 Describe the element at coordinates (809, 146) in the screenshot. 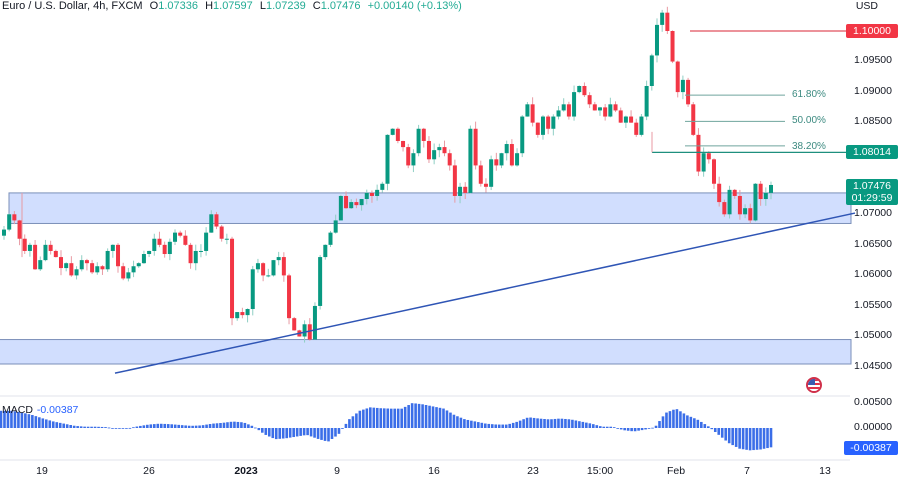

I see `fib-level-382: 38.20%` at that location.